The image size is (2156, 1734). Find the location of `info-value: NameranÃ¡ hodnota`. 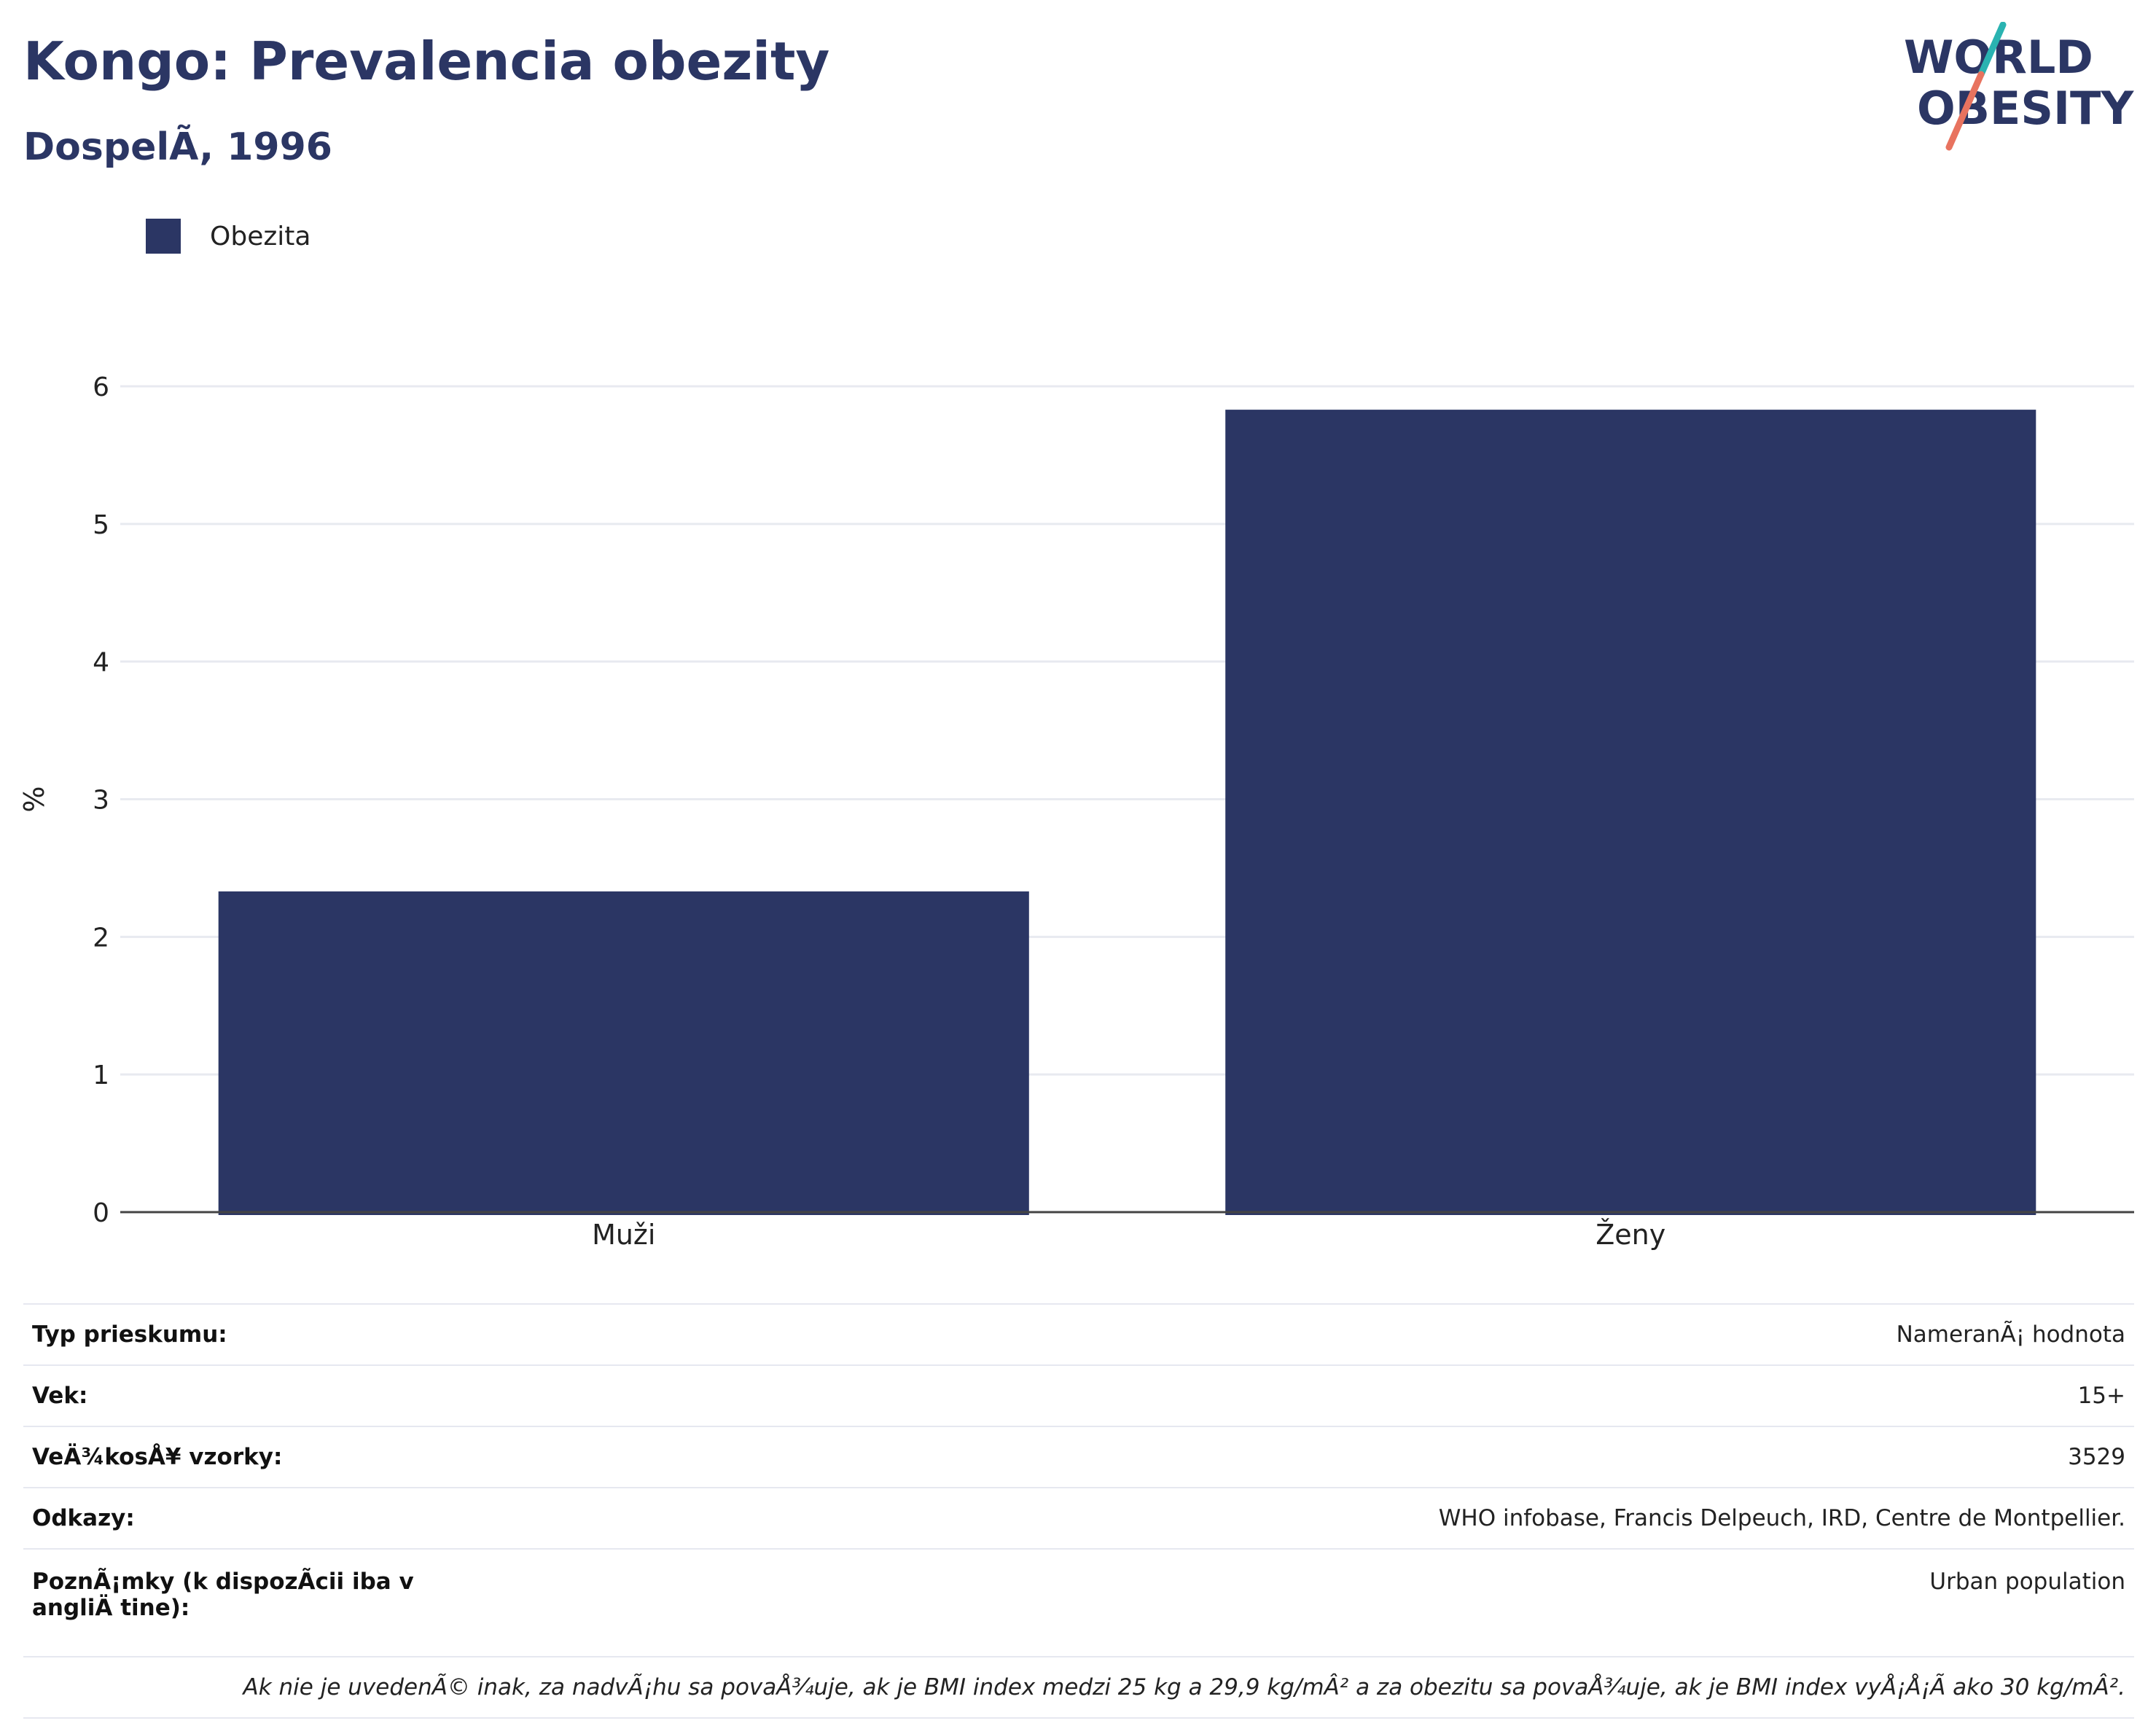

info-value: NameranÃ¡ hodnota is located at coordinates (1321, 1334).